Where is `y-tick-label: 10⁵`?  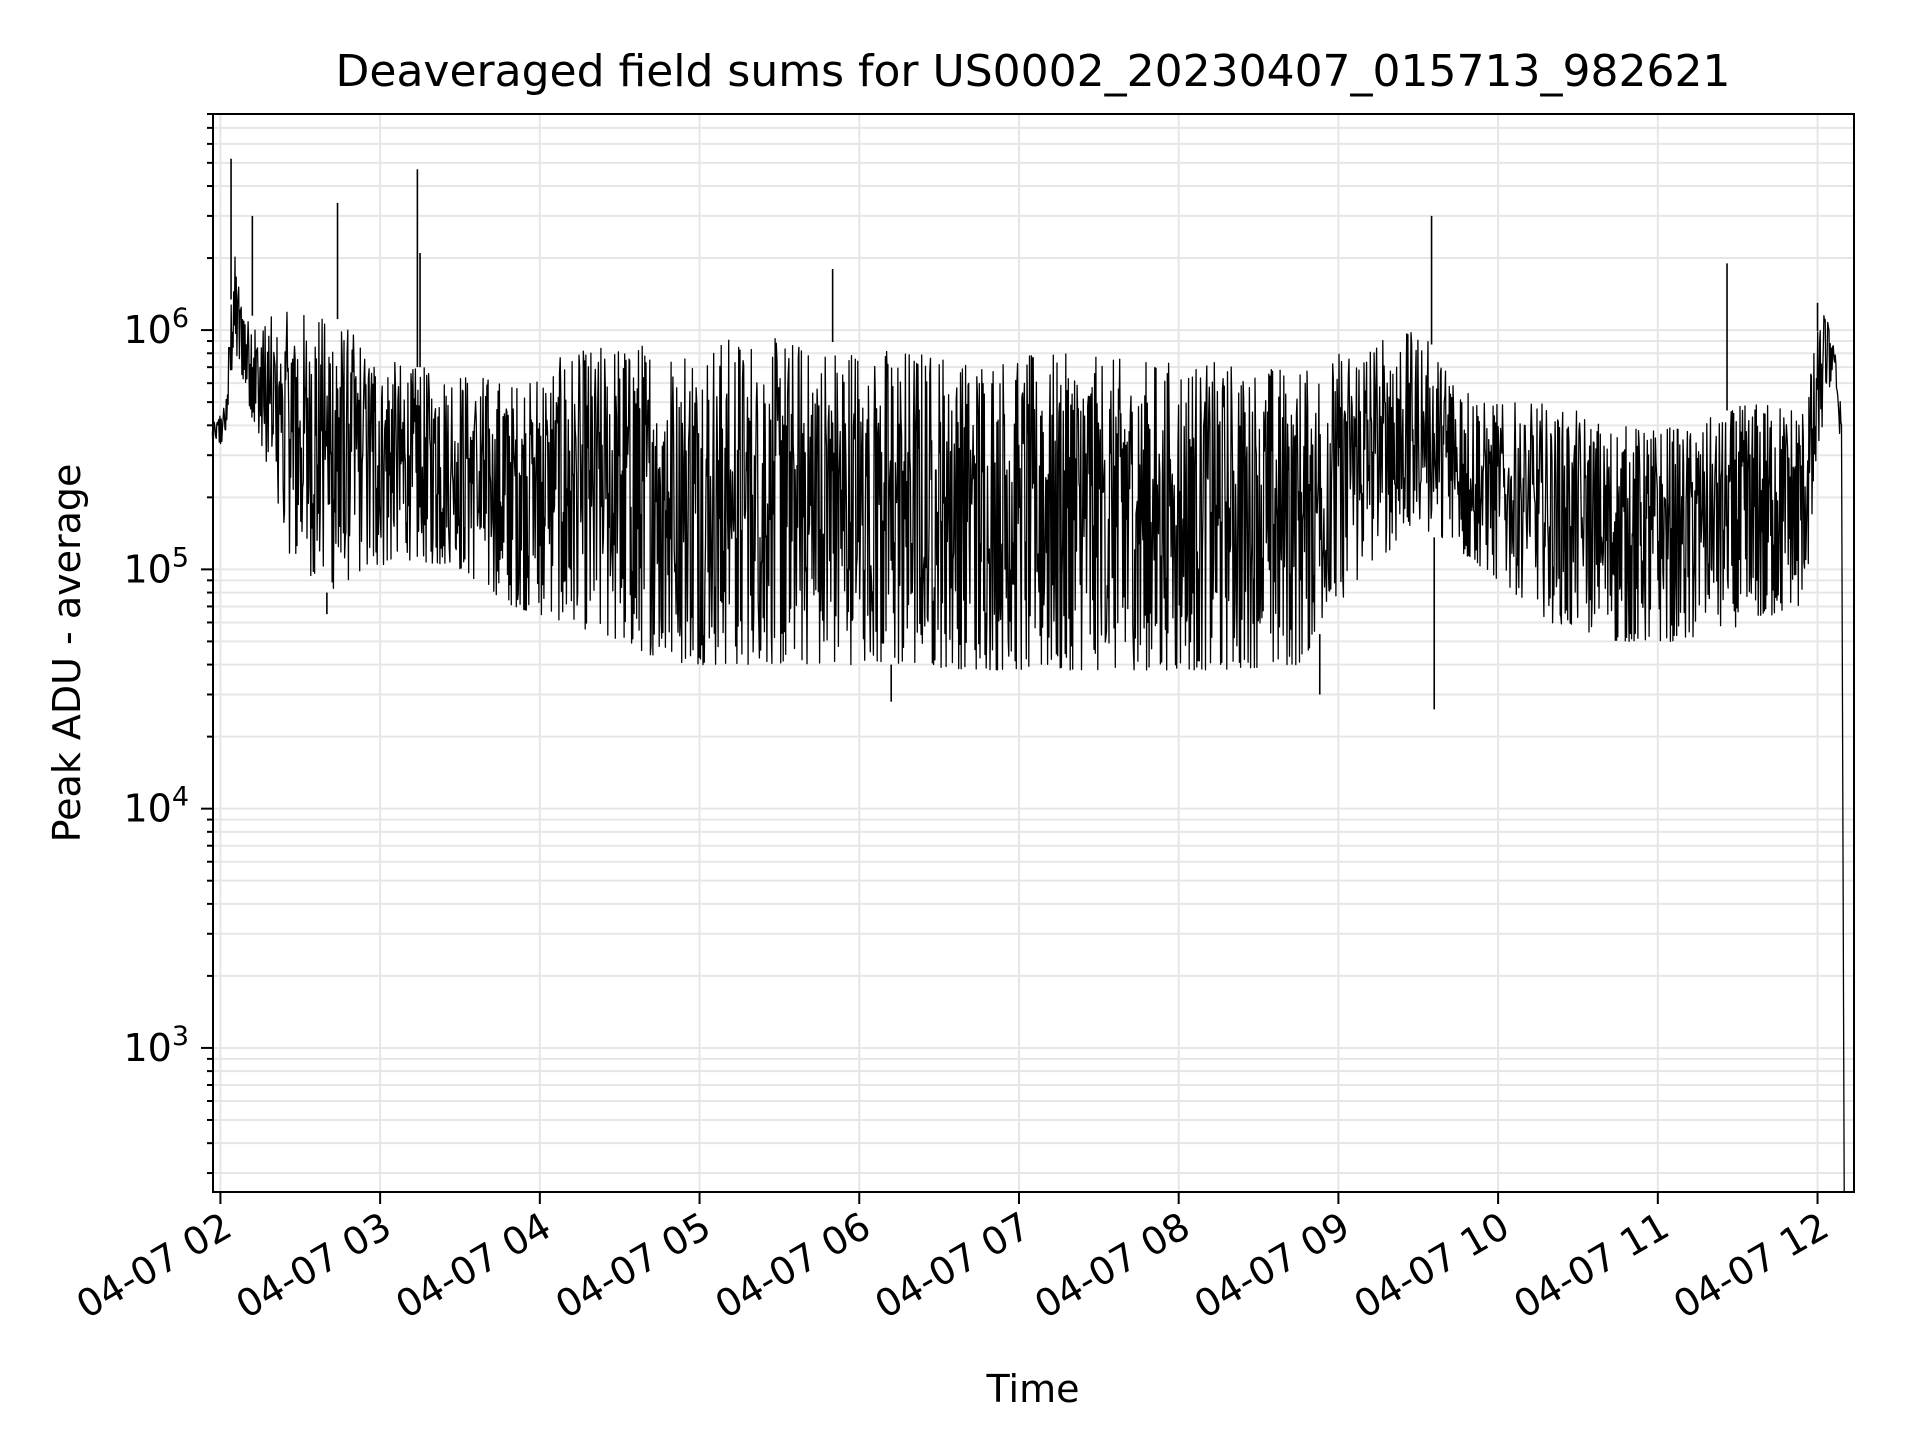 y-tick-label: 10⁵ is located at coordinates (156, 566).